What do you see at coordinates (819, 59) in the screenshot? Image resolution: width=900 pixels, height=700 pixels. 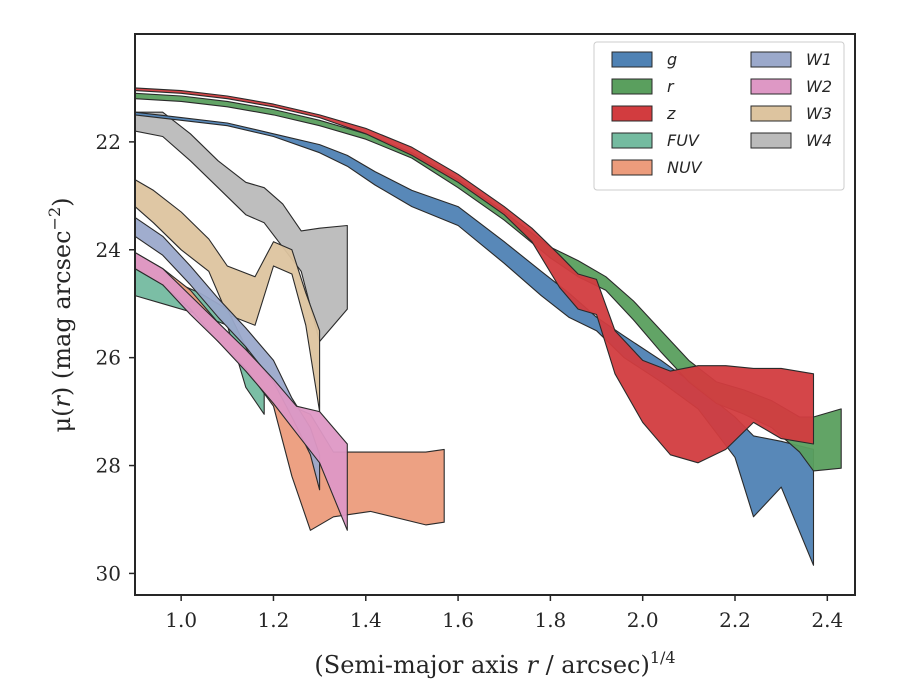 I see `legend-label-w1: W1` at bounding box center [819, 59].